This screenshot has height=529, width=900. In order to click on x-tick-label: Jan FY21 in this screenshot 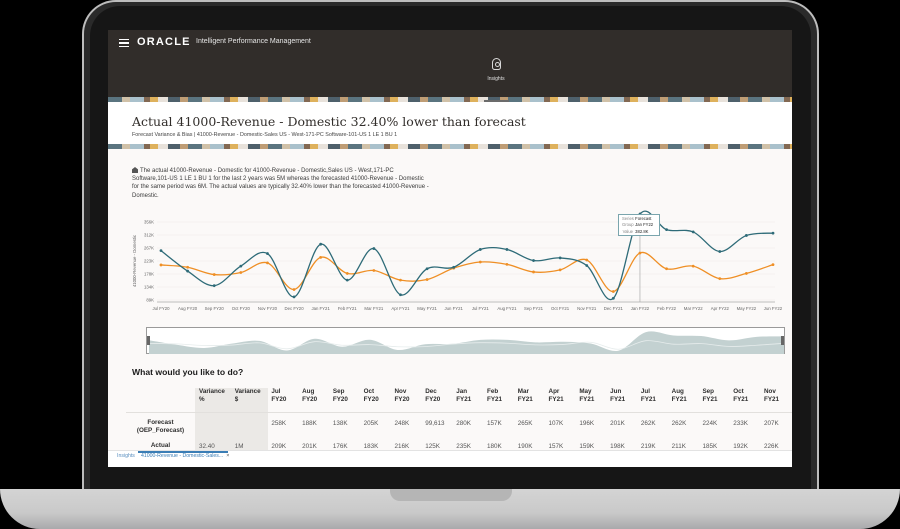, I will do `click(320, 308)`.